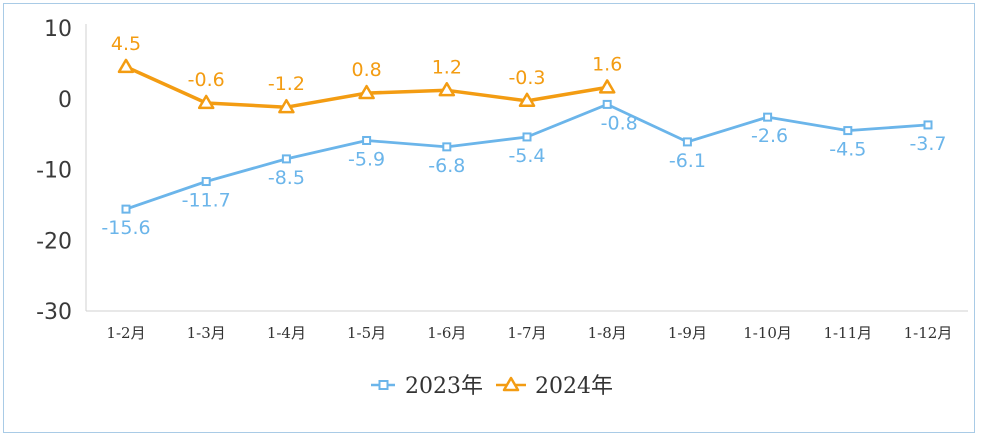 Image resolution: width=981 pixels, height=440 pixels. What do you see at coordinates (446, 166) in the screenshot?
I see `data-label: -6.8` at bounding box center [446, 166].